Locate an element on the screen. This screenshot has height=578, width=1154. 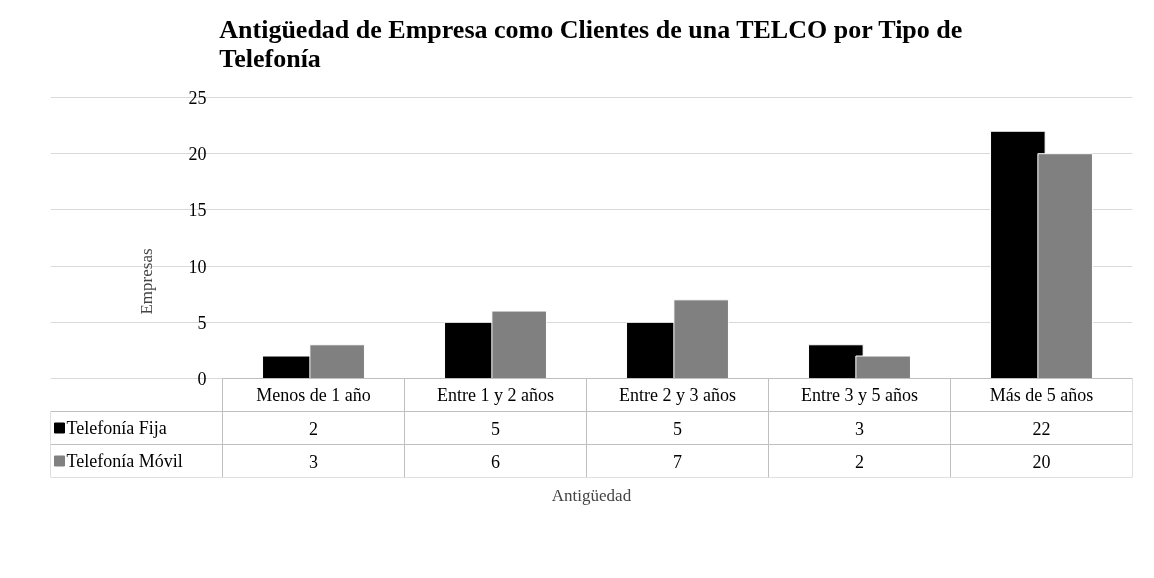
data-label: 6 is located at coordinates (495, 461).